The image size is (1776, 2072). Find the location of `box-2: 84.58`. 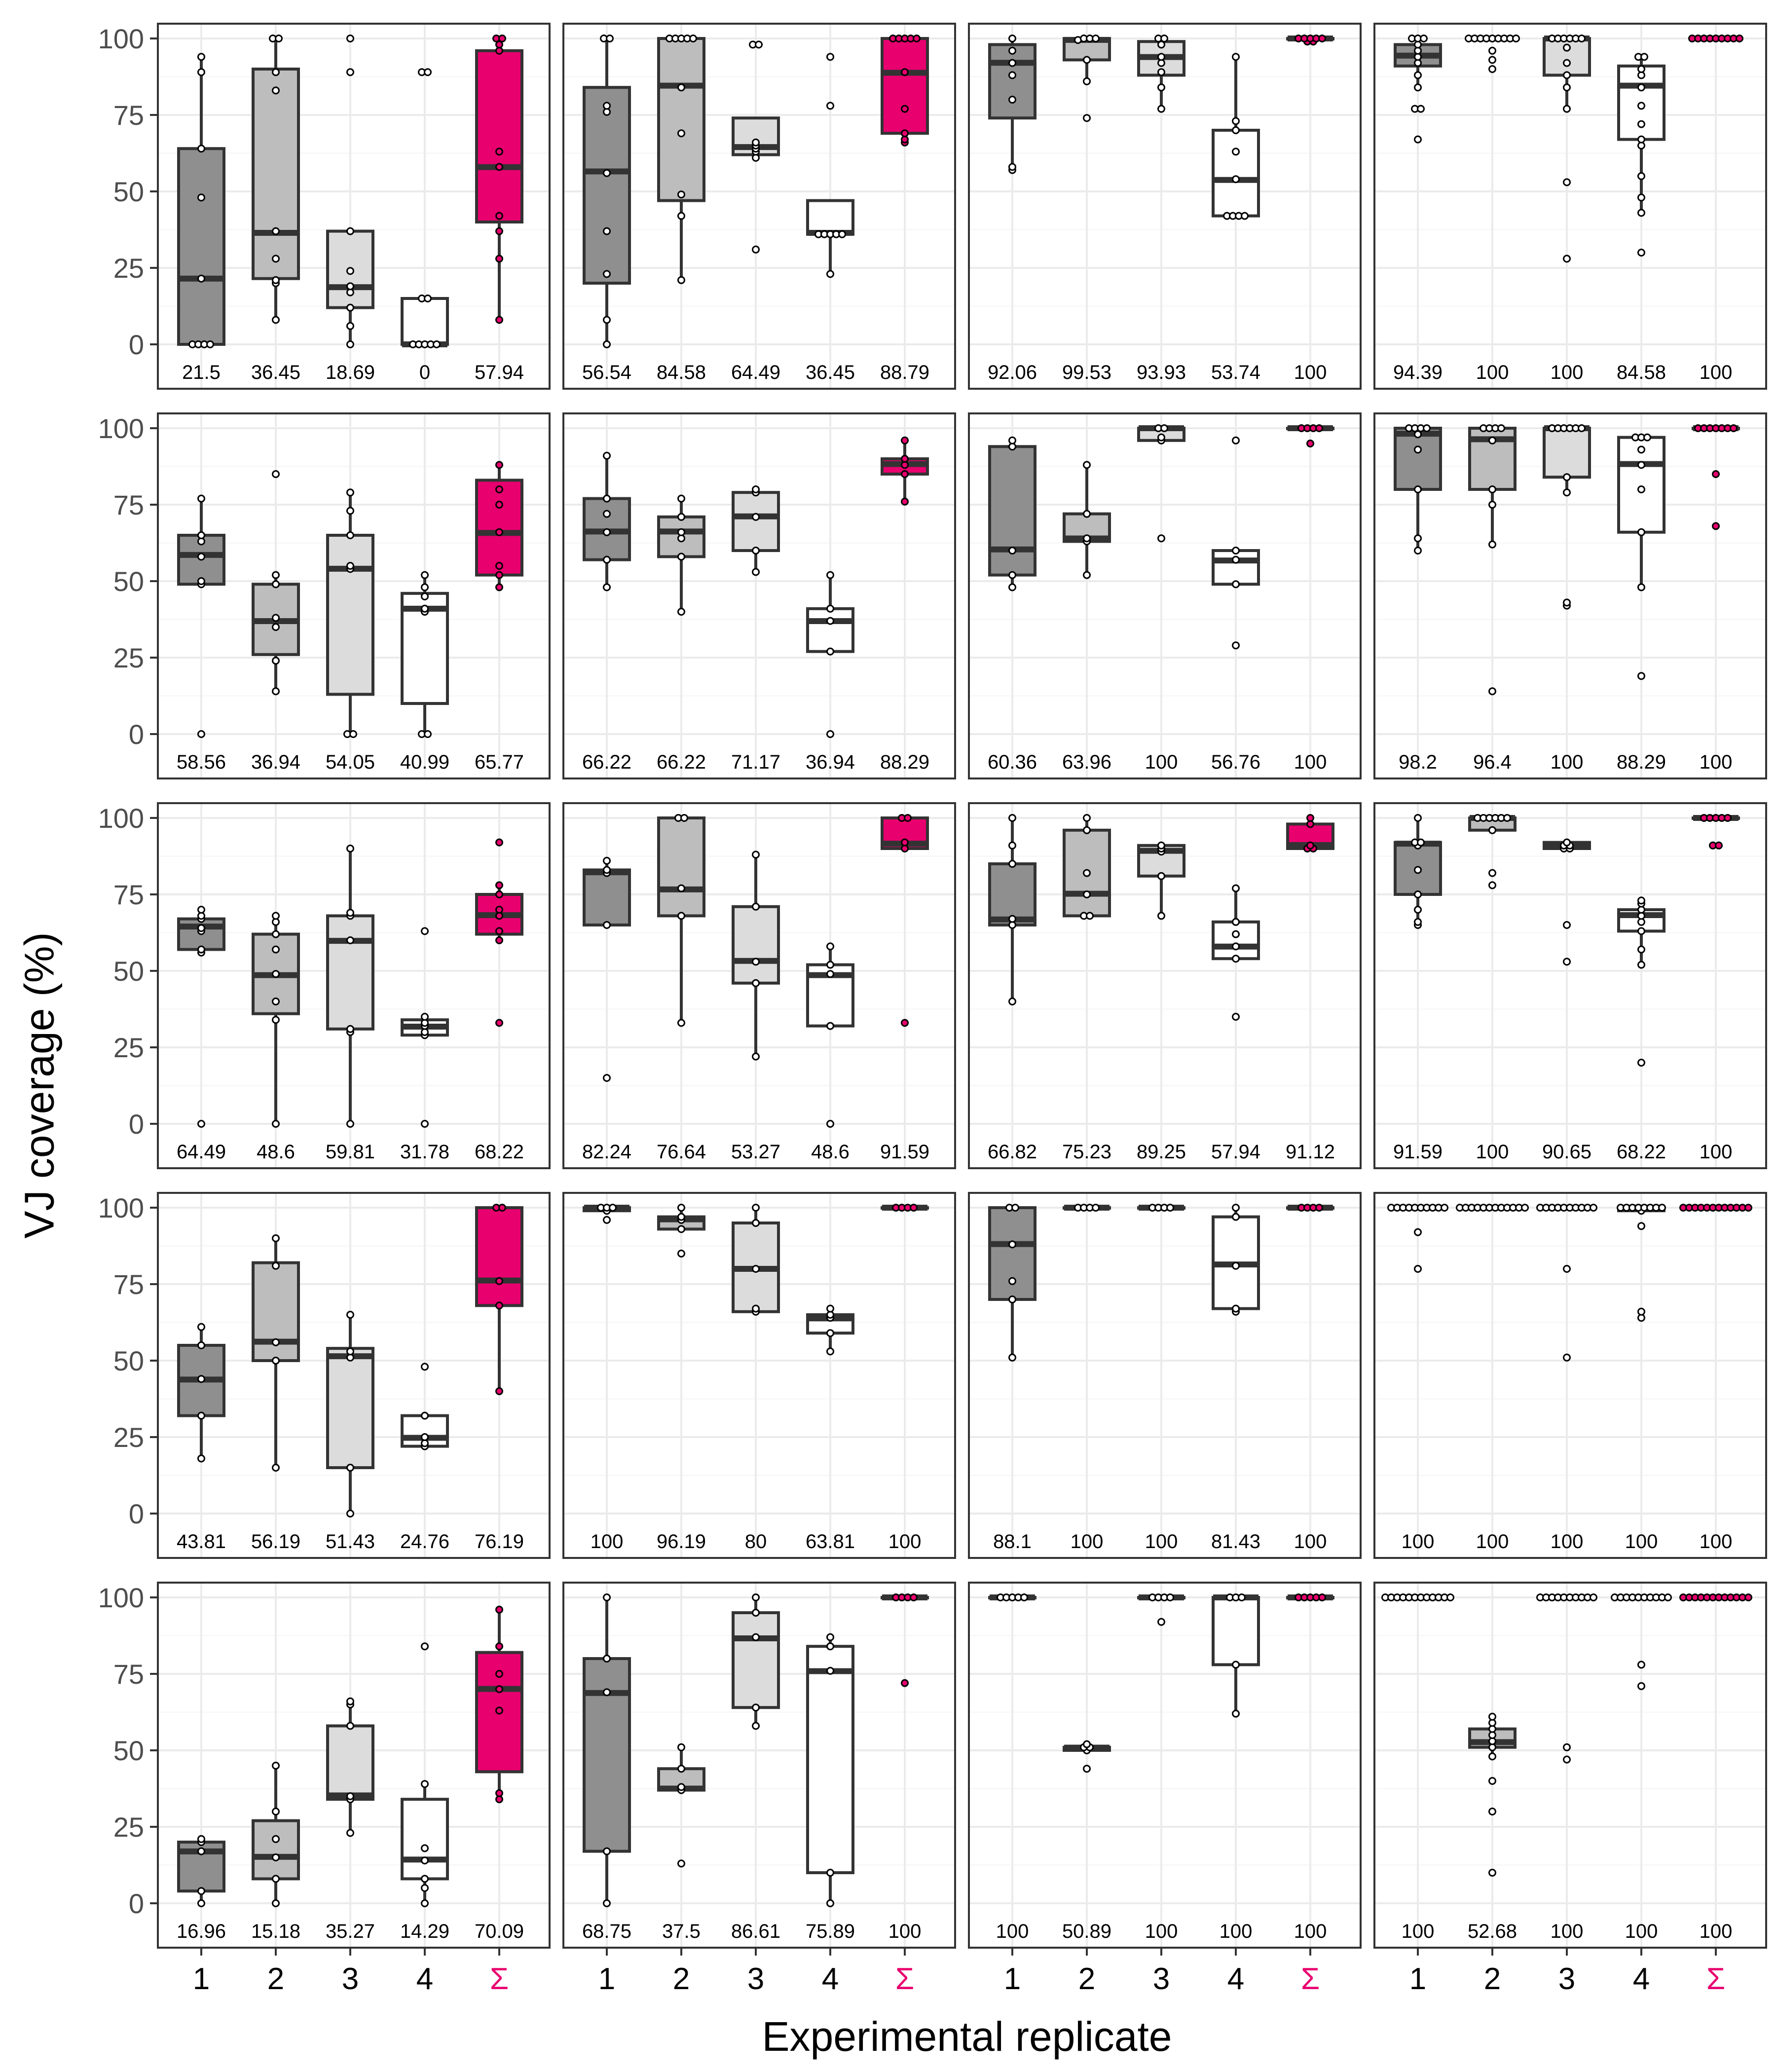

box-2: 84.58 is located at coordinates (681, 209).